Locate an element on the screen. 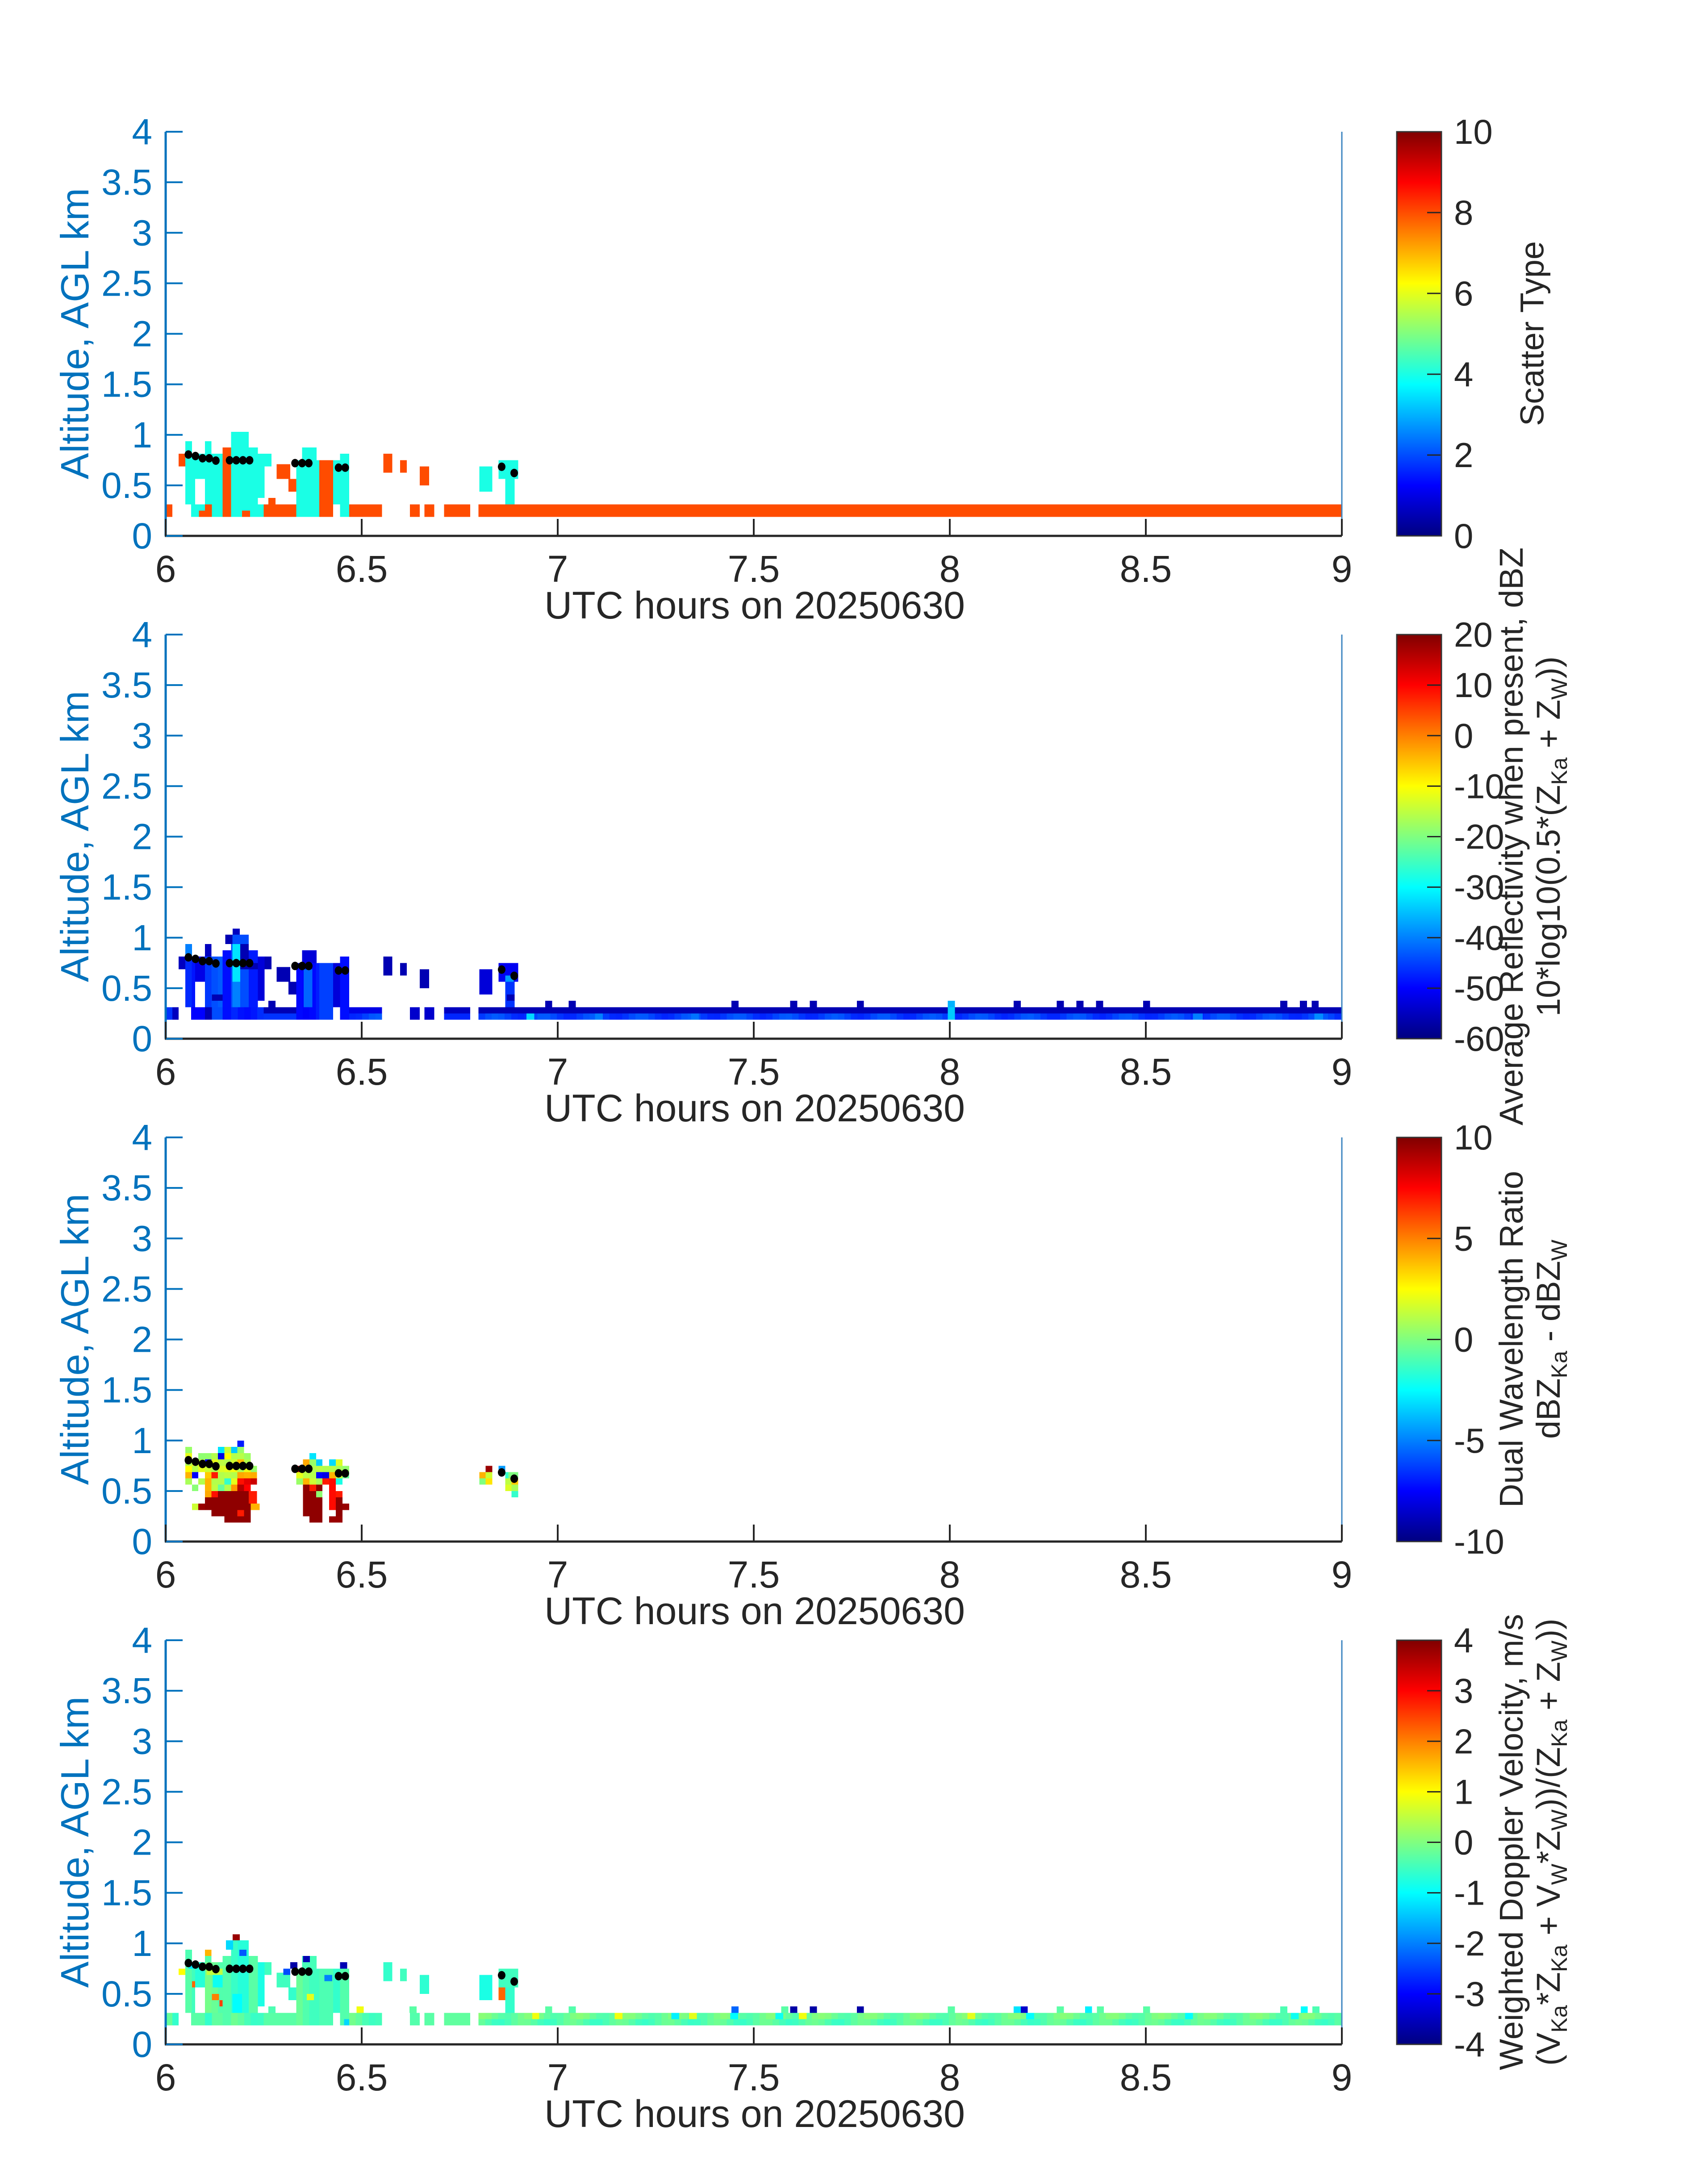 This screenshot has width=1708, height=2177. colorbar-tick-label: 3 is located at coordinates (1463, 1690).